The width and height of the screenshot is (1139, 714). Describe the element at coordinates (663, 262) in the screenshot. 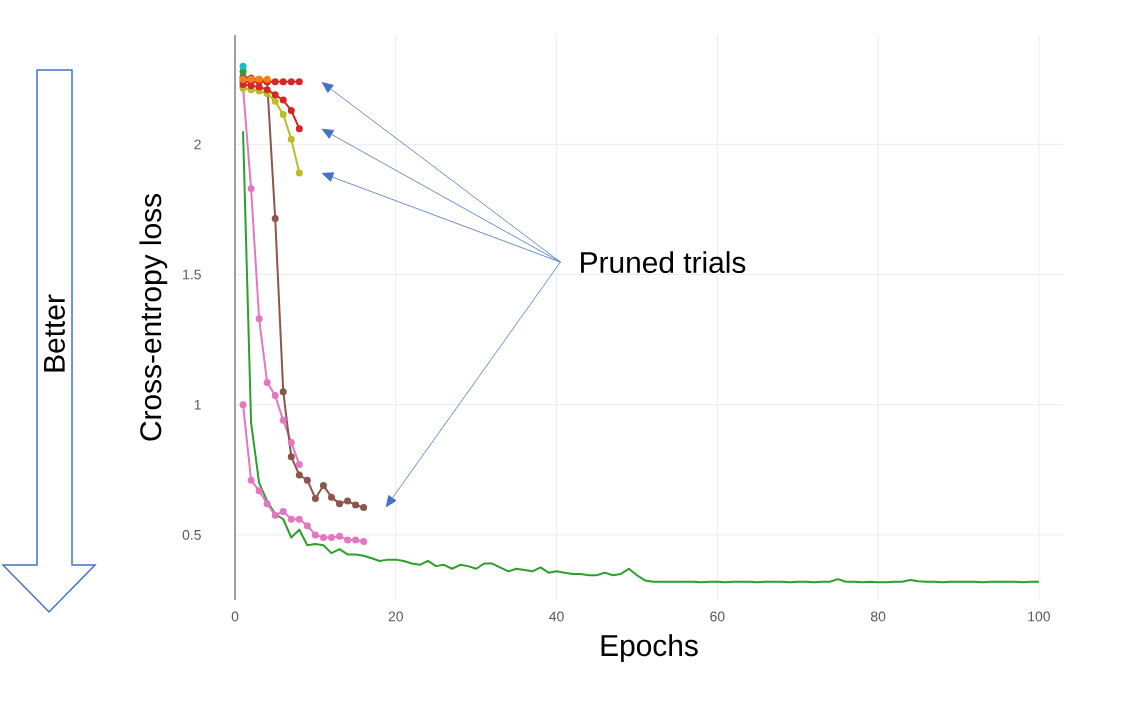

I see `annotation: Pruned trials` at that location.